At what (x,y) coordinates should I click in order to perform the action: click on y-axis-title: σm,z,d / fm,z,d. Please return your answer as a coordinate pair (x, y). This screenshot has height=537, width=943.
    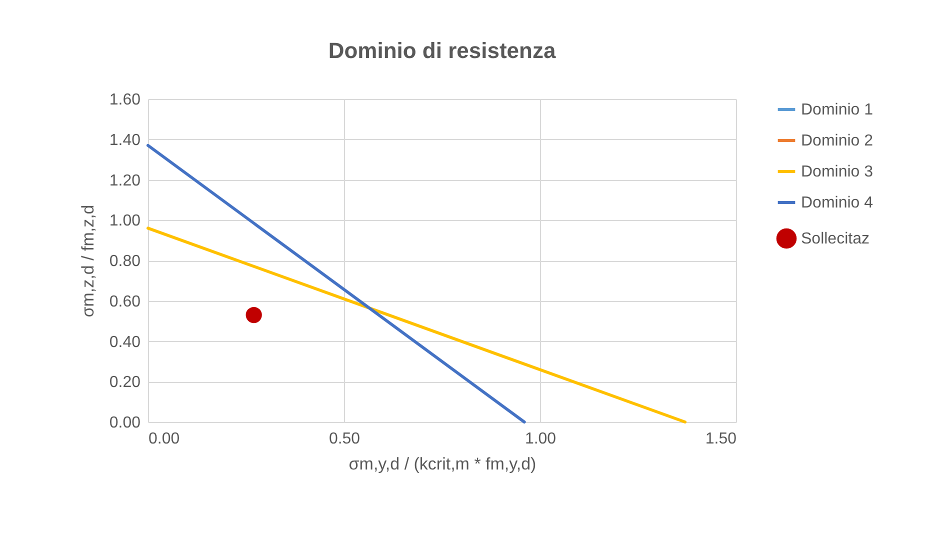
    Looking at the image, I should click on (88, 261).